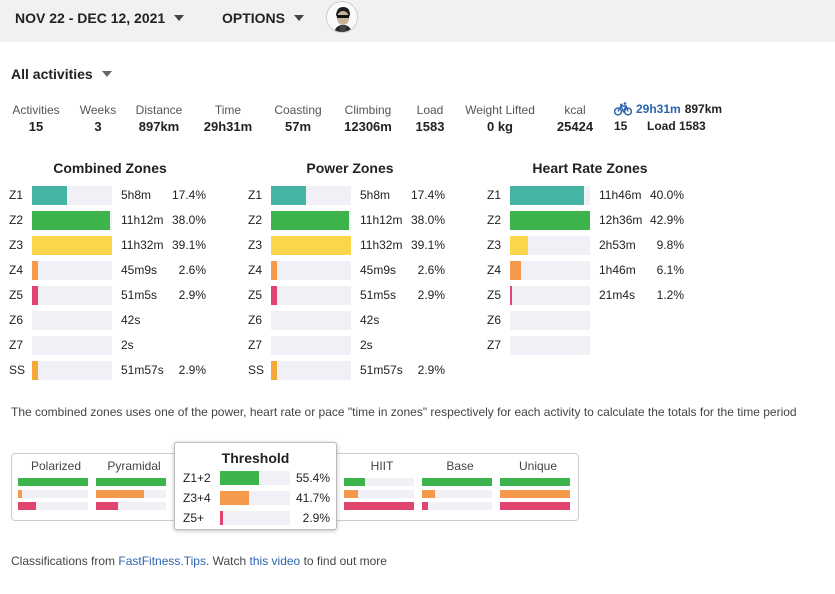 The height and width of the screenshot is (594, 835). What do you see at coordinates (342, 17) in the screenshot?
I see `avatar` at bounding box center [342, 17].